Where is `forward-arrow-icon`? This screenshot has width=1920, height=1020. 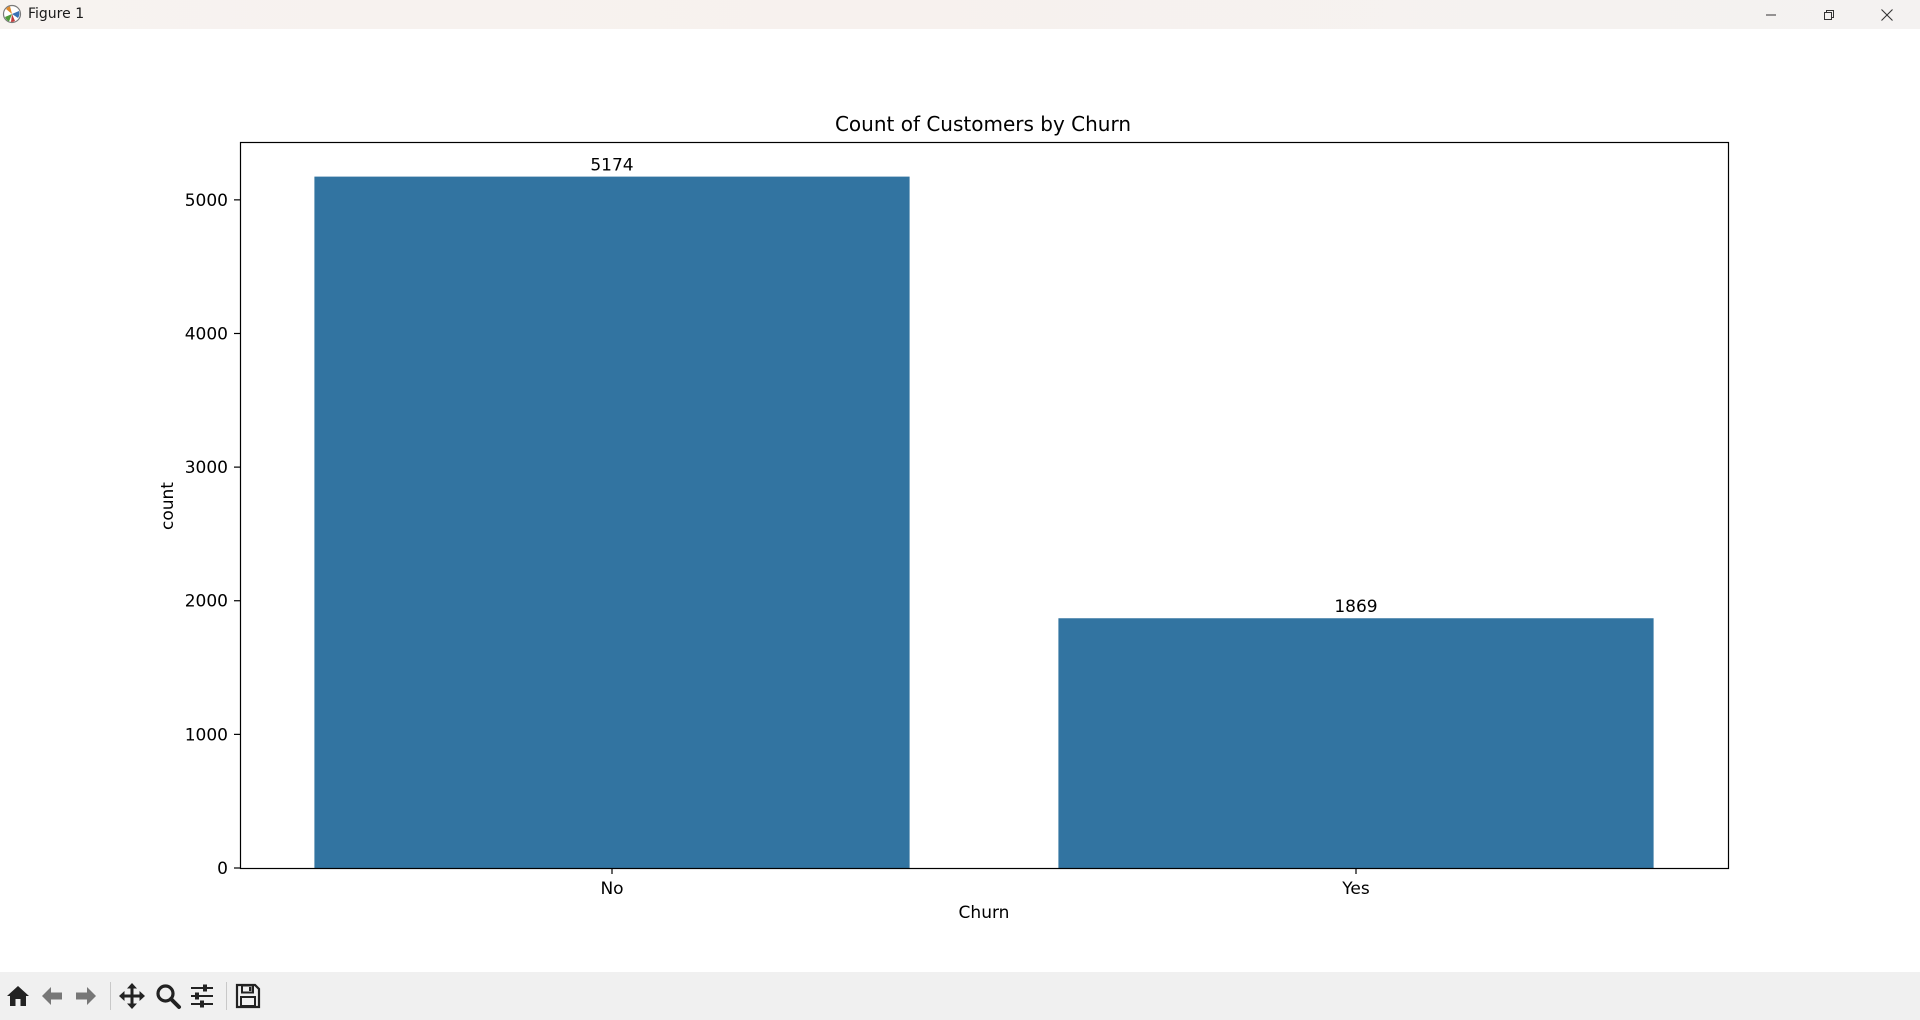 forward-arrow-icon is located at coordinates (86, 996).